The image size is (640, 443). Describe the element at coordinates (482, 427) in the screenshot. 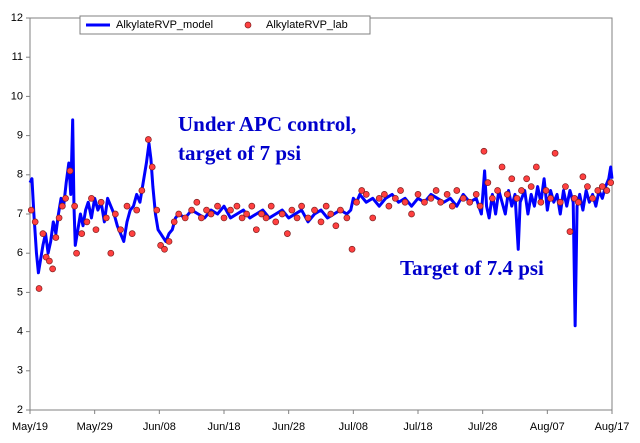

I see `x-tick-label: Jul/28` at that location.